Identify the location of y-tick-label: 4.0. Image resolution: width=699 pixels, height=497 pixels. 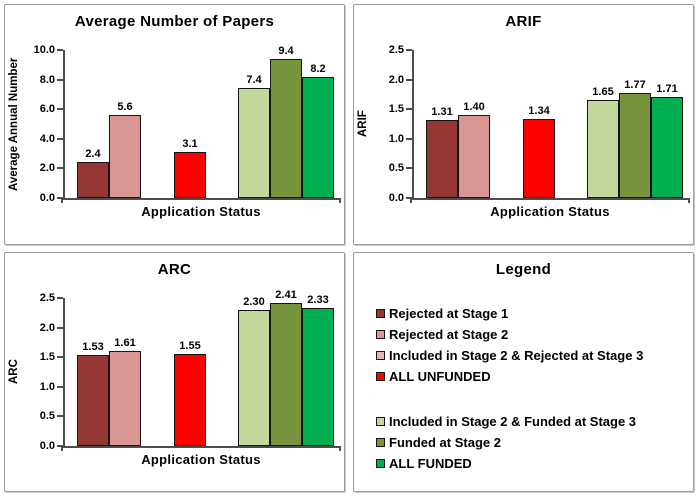
(47, 138).